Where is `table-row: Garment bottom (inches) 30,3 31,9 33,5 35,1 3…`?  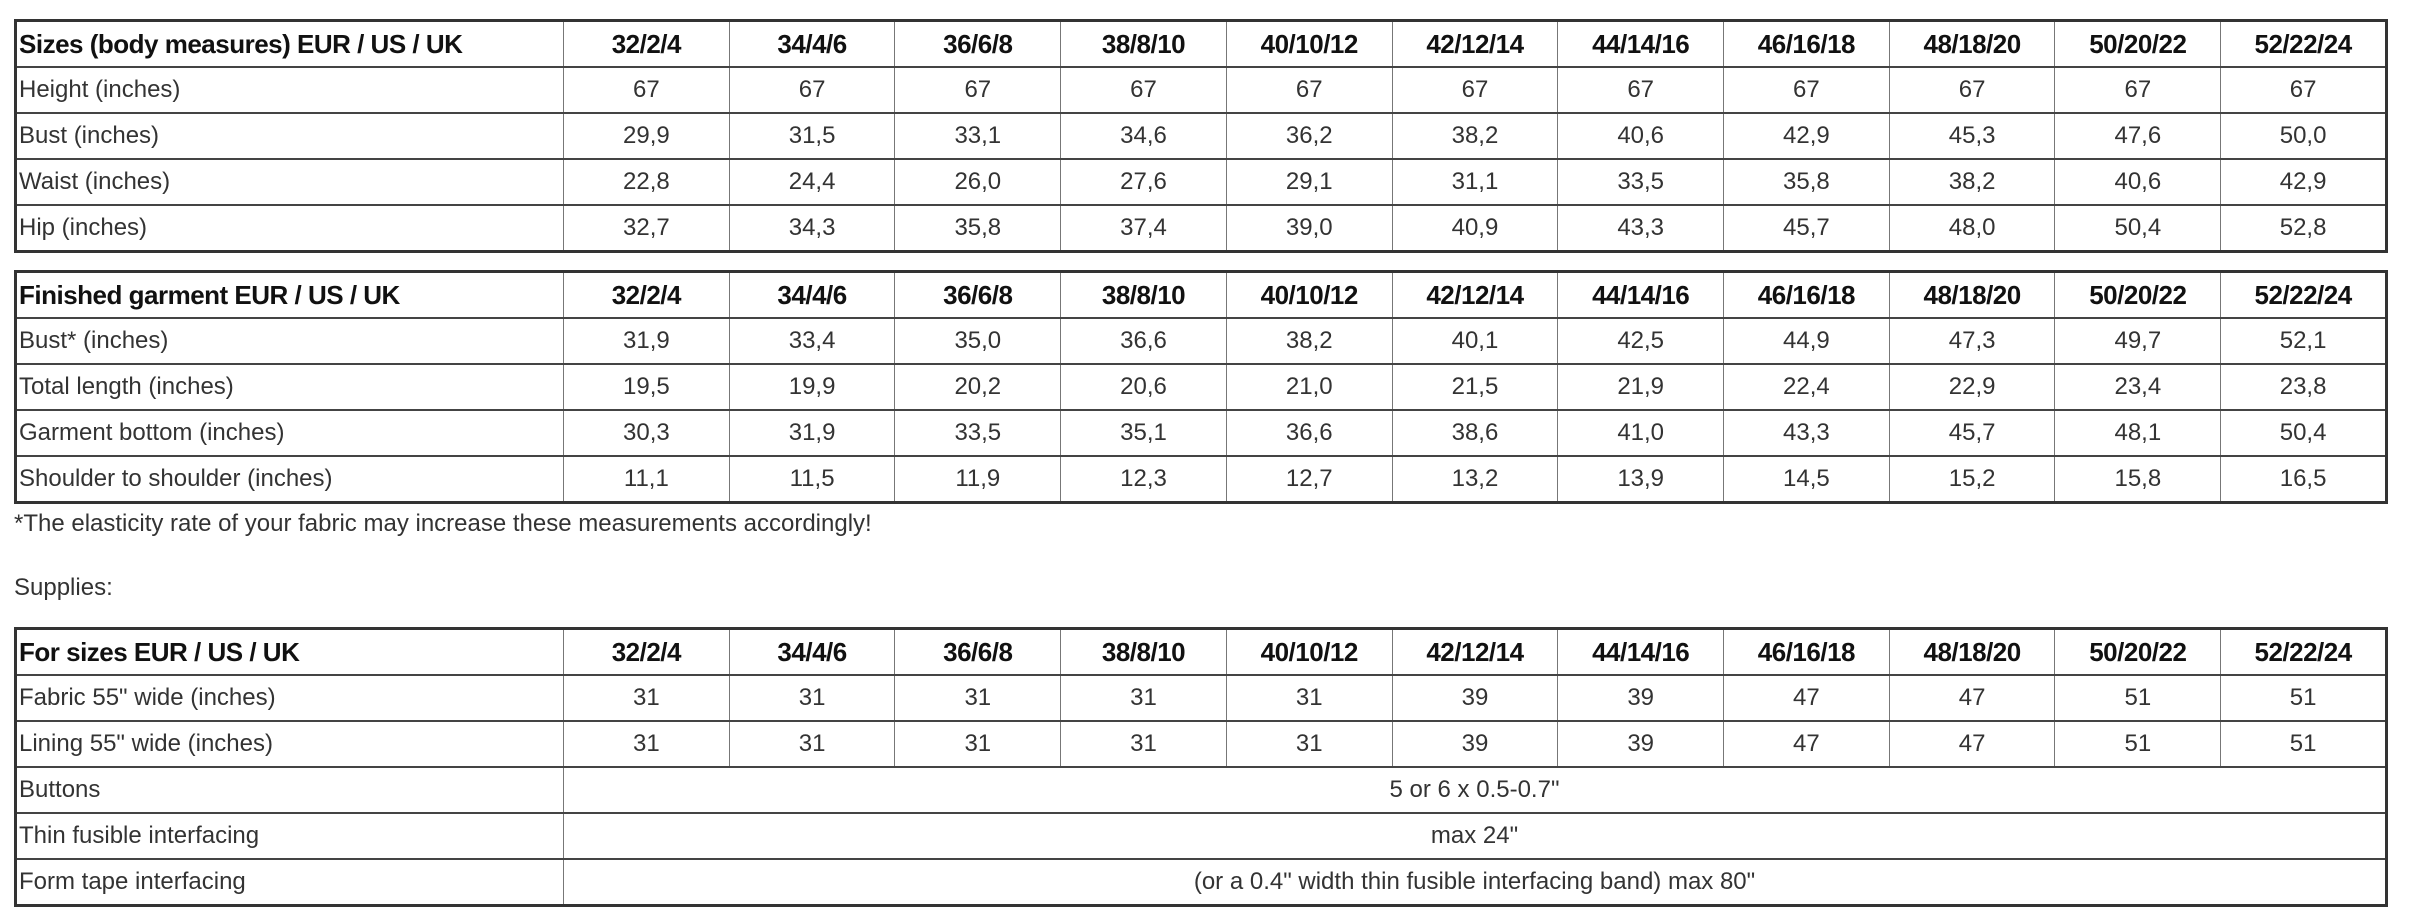 table-row: Garment bottom (inches) 30,3 31,9 33,5 35,1 3… is located at coordinates (1201, 433).